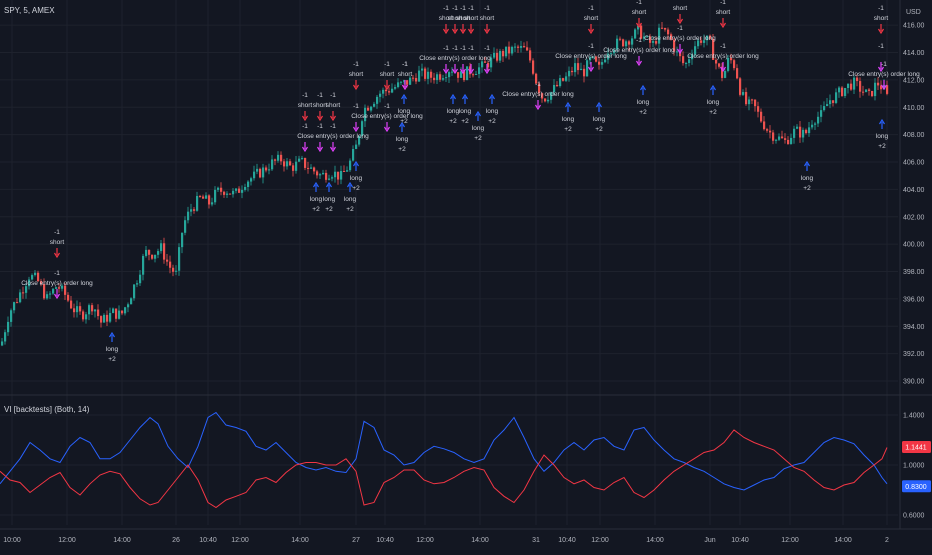  Describe the element at coordinates (723, 3) in the screenshot. I see `short-count-label: -1` at that location.